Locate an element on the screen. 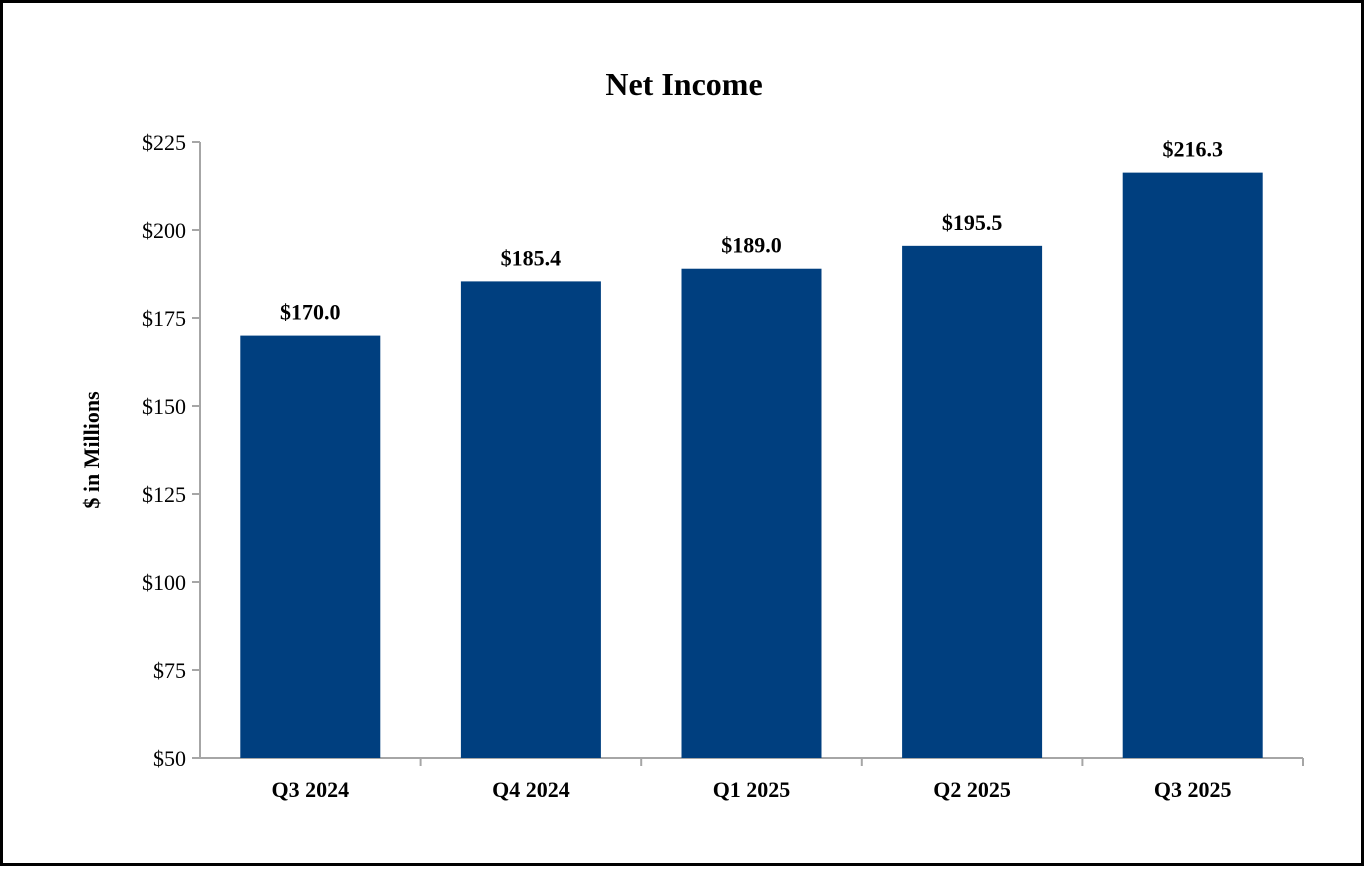 Image resolution: width=1364 pixels, height=869 pixels. y-tick-label: $125 is located at coordinates (164, 494).